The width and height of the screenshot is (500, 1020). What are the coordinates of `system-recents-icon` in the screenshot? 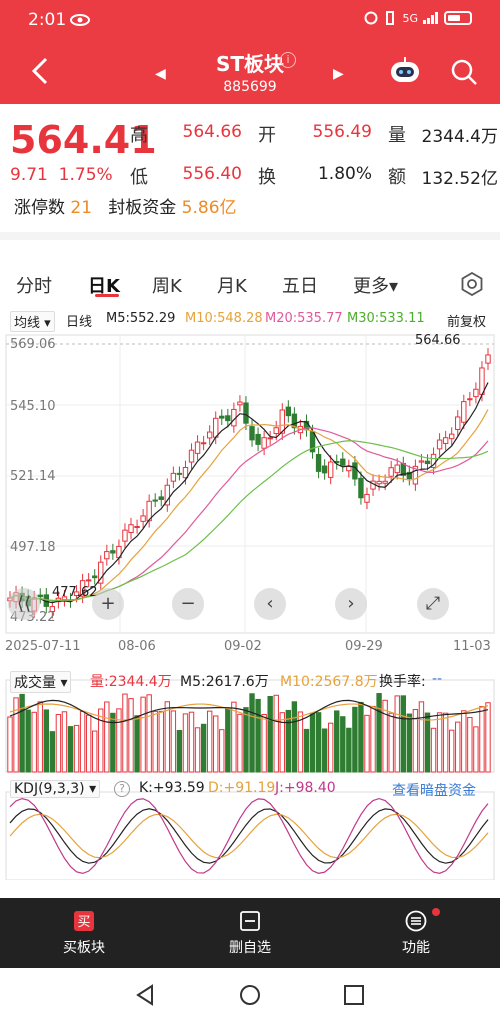 It's located at (354, 995).